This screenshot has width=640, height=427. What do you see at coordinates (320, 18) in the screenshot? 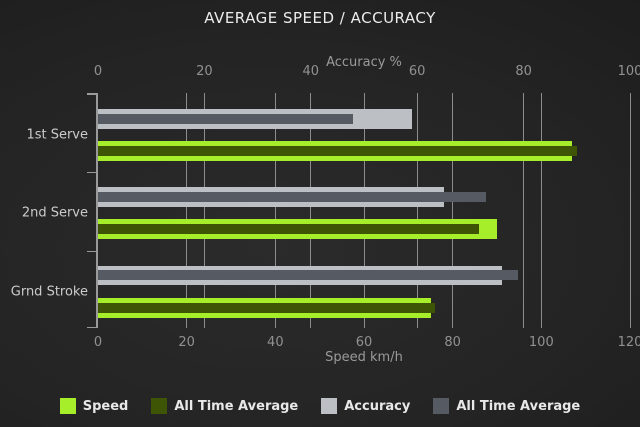
I see `chart-title: AVERAGE SPEED / ACCURACY` at bounding box center [320, 18].